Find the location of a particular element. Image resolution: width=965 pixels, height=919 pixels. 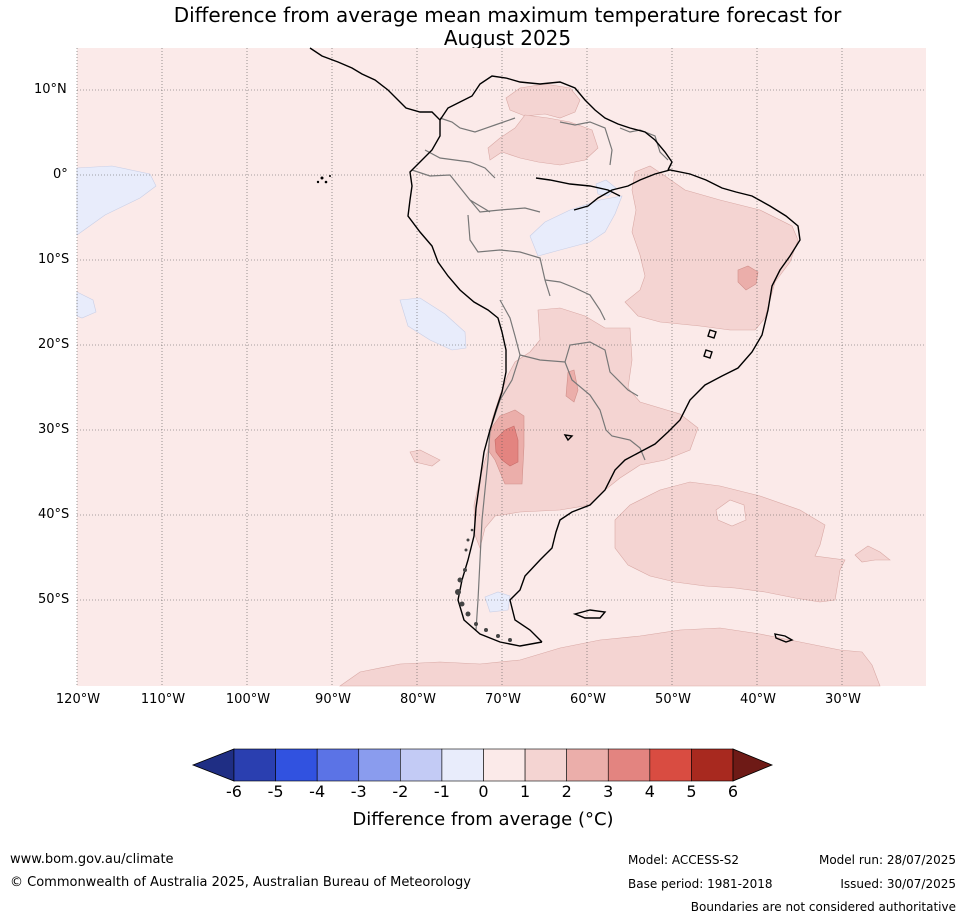

colorbar-tick-label: 3 is located at coordinates (608, 791).